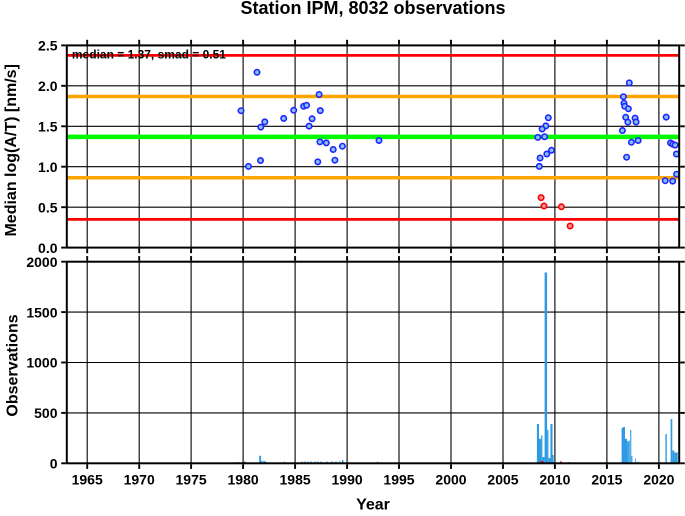 This screenshot has height=516, width=685. I want to click on svg-text: 1975, so click(191, 480).